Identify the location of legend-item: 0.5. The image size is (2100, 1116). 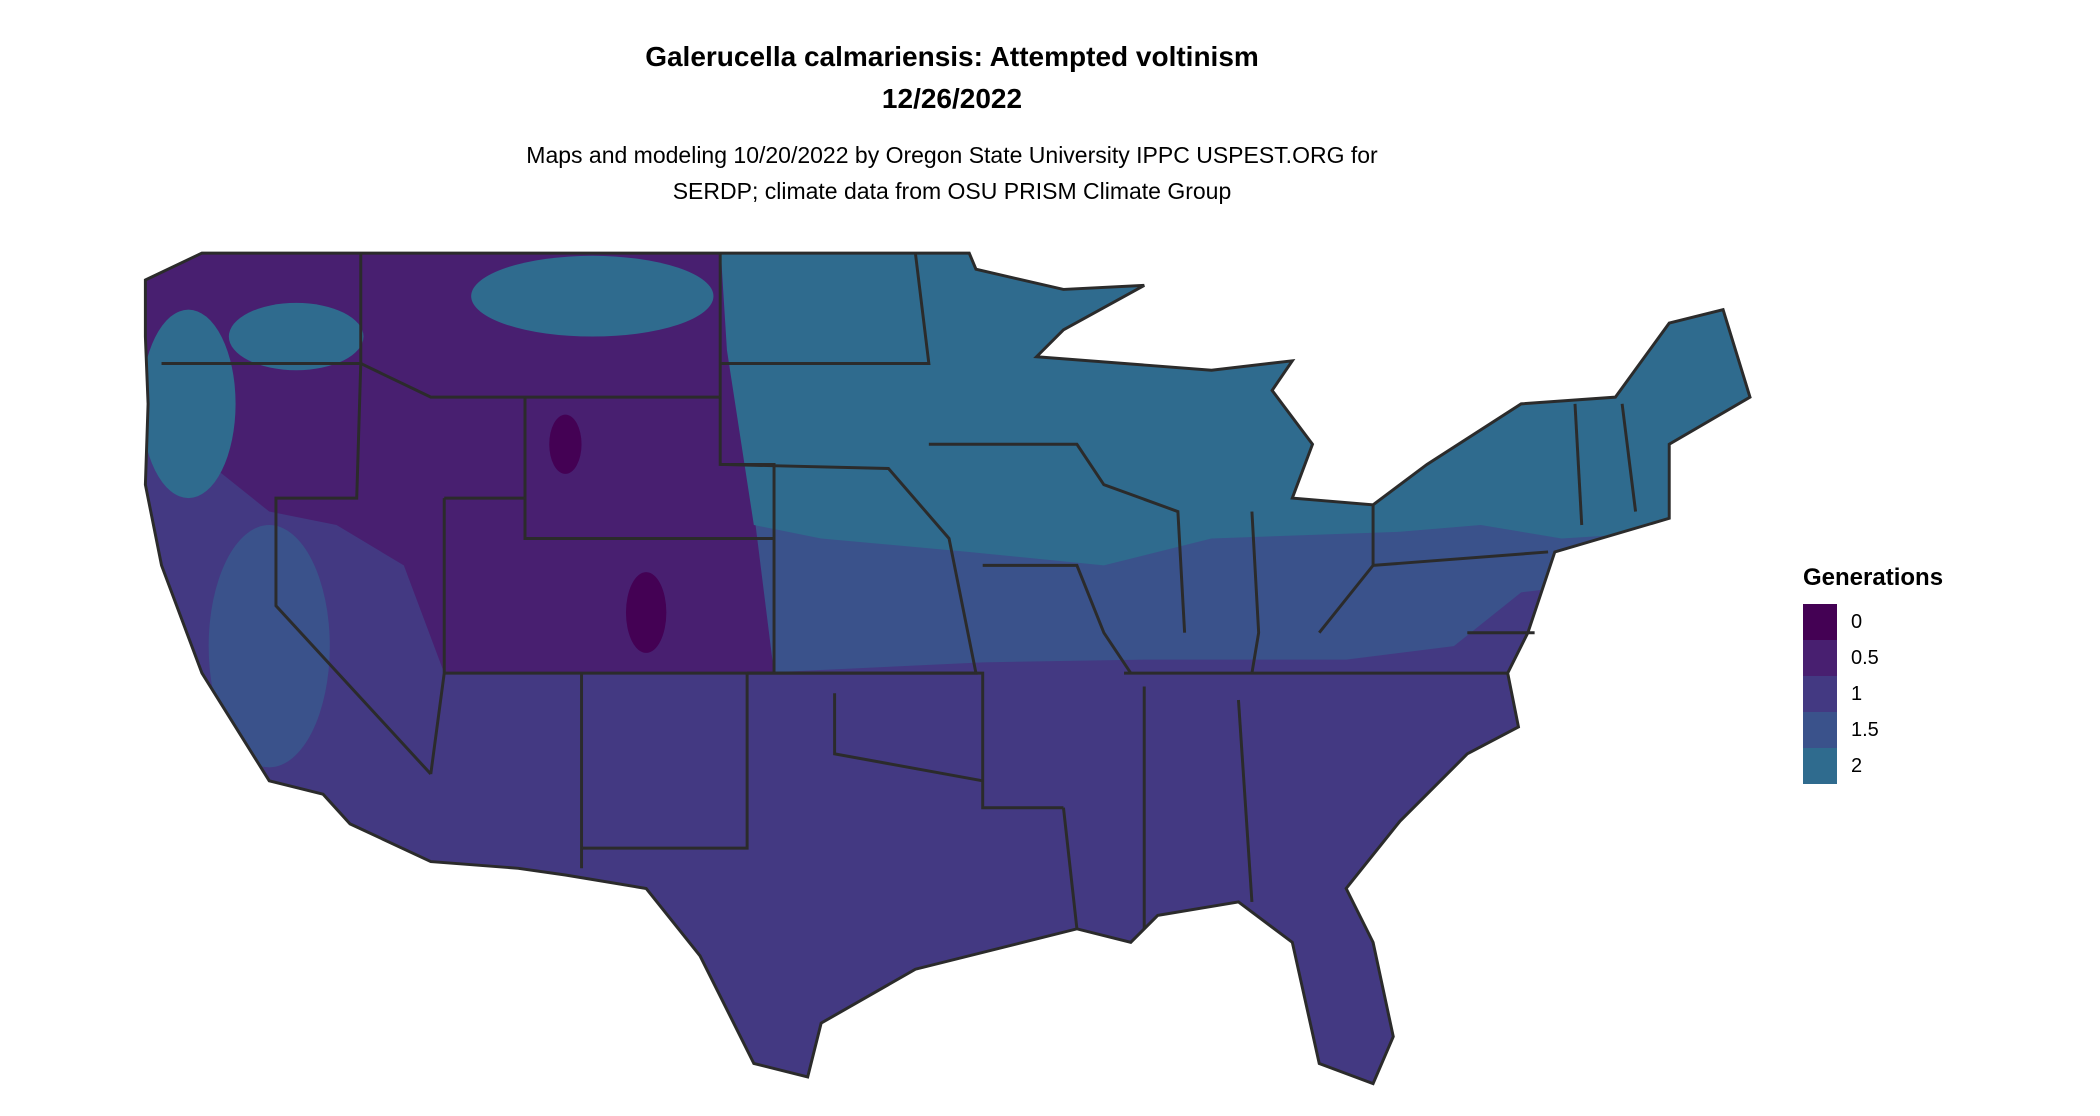
(1873, 658).